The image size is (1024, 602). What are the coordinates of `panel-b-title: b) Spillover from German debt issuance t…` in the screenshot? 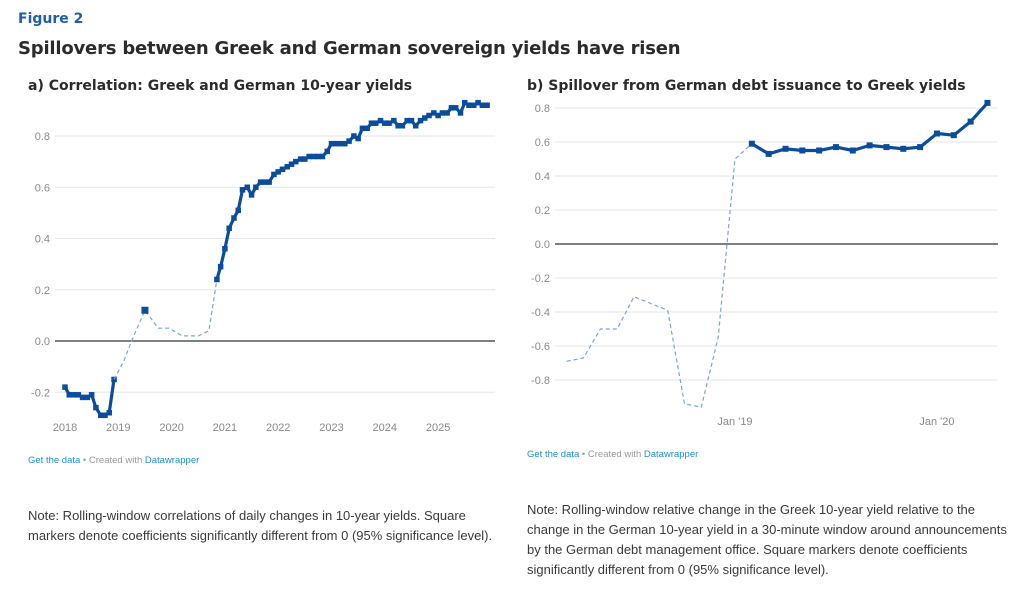 It's located at (746, 86).